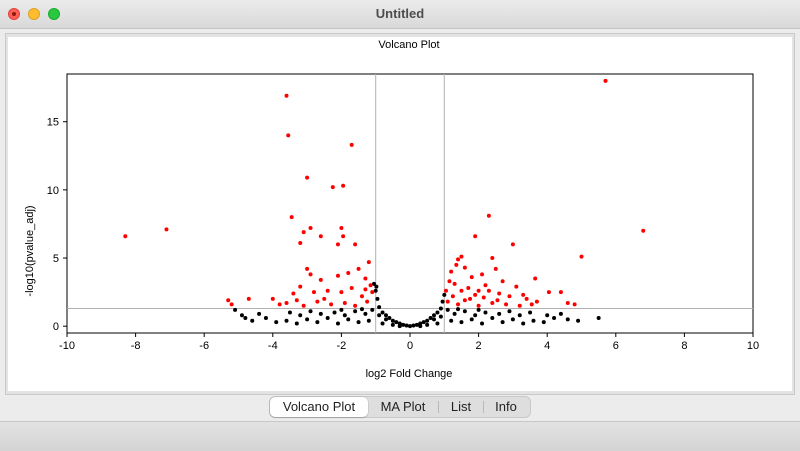 The height and width of the screenshot is (451, 800). Describe the element at coordinates (400, 436) in the screenshot. I see `window-bottom-bar` at that location.